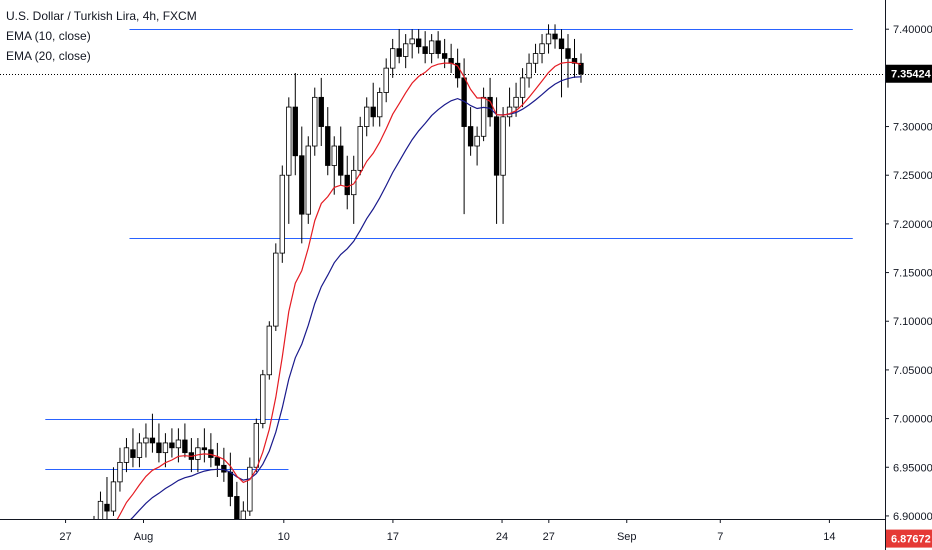 Image resolution: width=932 pixels, height=550 pixels. What do you see at coordinates (912, 517) in the screenshot?
I see `y-tick-label: 6.90000` at bounding box center [912, 517].